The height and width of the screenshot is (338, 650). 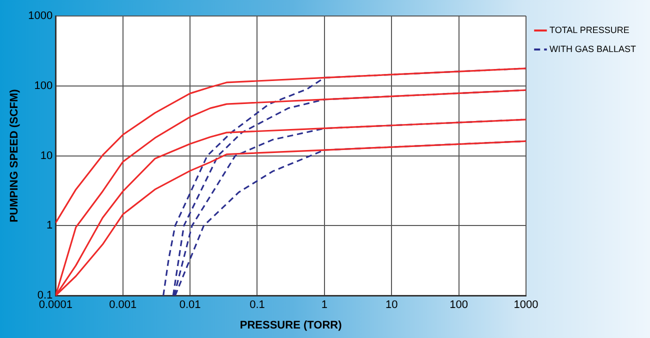 What do you see at coordinates (391, 305) in the screenshot?
I see `x-tick-label: 10` at bounding box center [391, 305].